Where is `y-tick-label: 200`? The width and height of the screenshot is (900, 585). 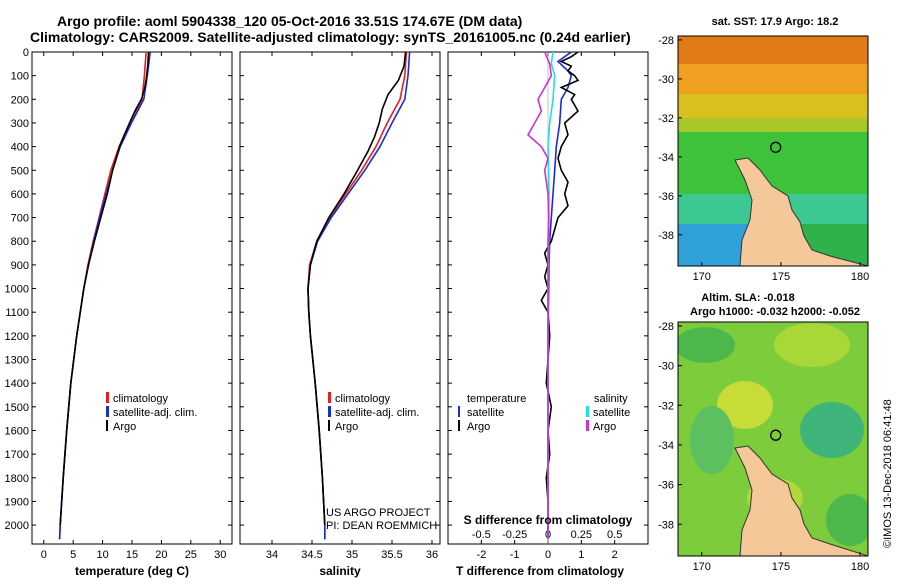 y-tick-label: 200 is located at coordinates (20, 100).